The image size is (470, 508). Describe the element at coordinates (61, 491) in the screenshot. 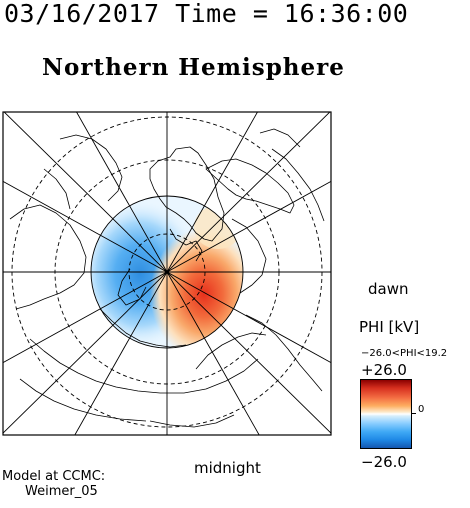

I see `model-credit-line2: Weimer_05` at that location.